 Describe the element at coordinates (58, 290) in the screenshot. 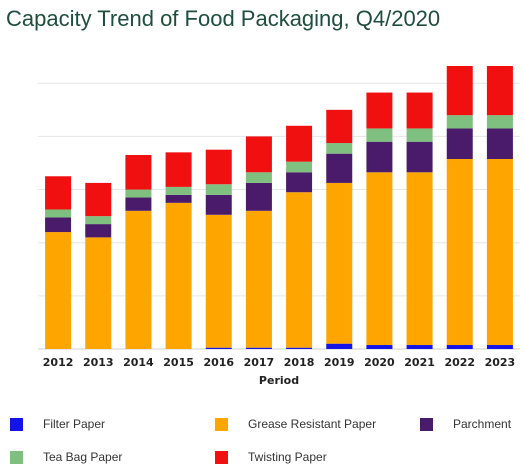

I see `bar-segment-grease-resistant-paper-2012` at that location.